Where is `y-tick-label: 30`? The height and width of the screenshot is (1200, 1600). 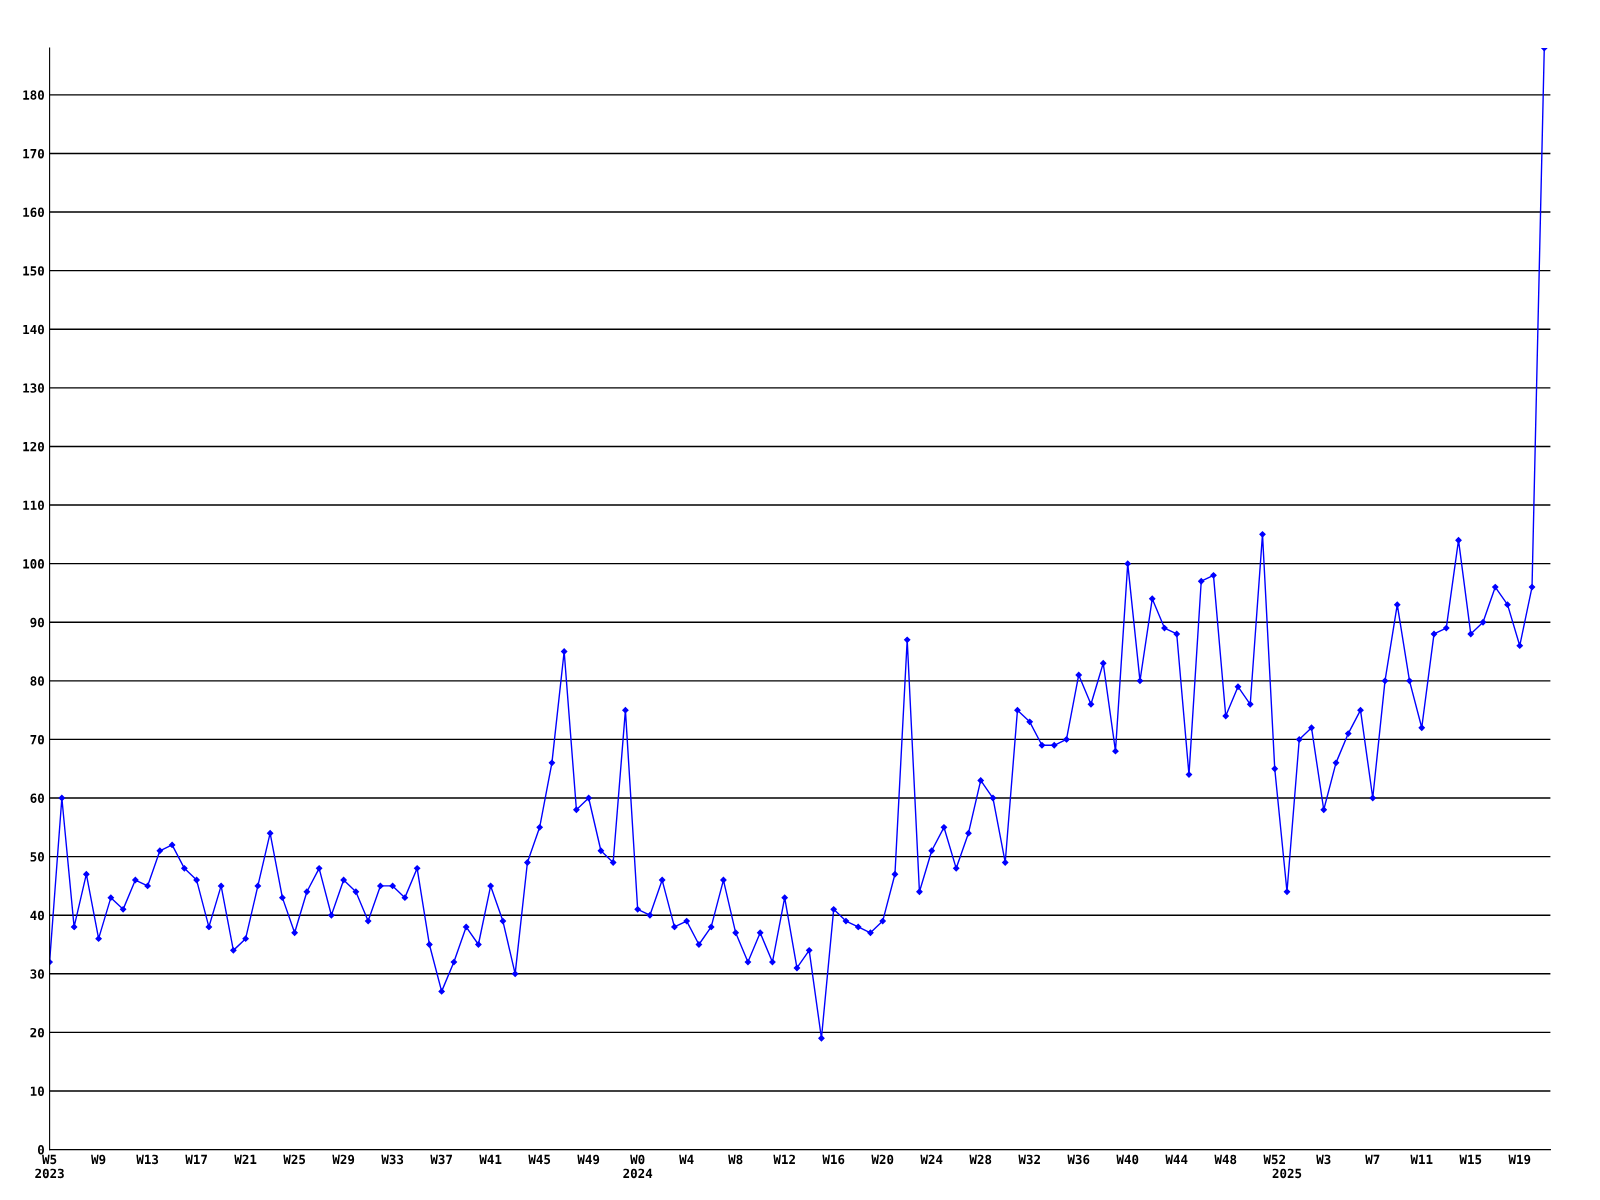
y-tick-label: 30 is located at coordinates (37, 974).